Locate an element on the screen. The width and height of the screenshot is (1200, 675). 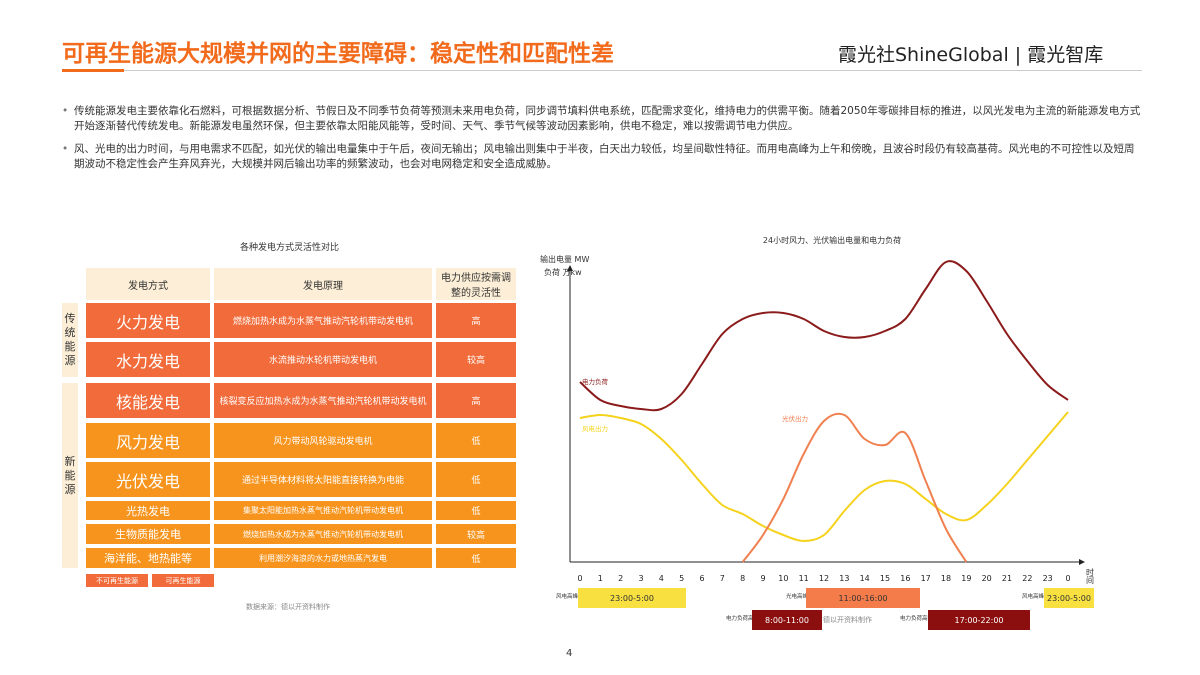
table-header: 发电方式 is located at coordinates (148, 284).